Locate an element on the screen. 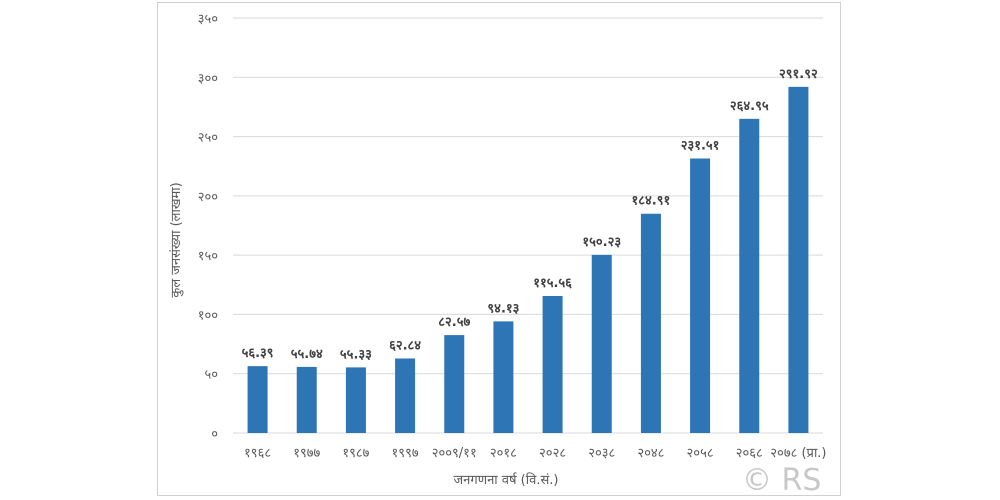 The image size is (1000, 500). x-tick-label: २०६८ is located at coordinates (749, 453).